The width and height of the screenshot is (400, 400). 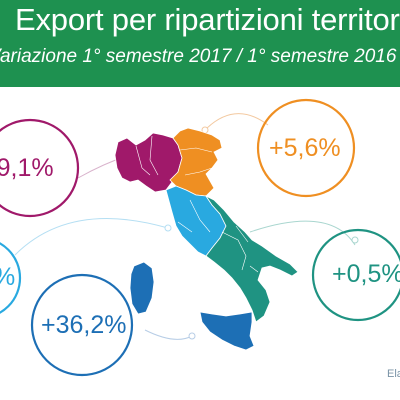 What do you see at coordinates (366, 274) in the screenshot?
I see `value-sud: +0,5%` at bounding box center [366, 274].